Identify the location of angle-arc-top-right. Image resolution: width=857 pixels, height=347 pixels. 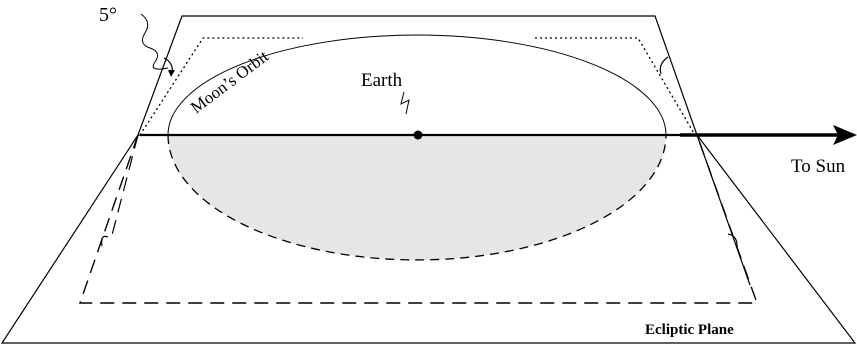
(664, 65).